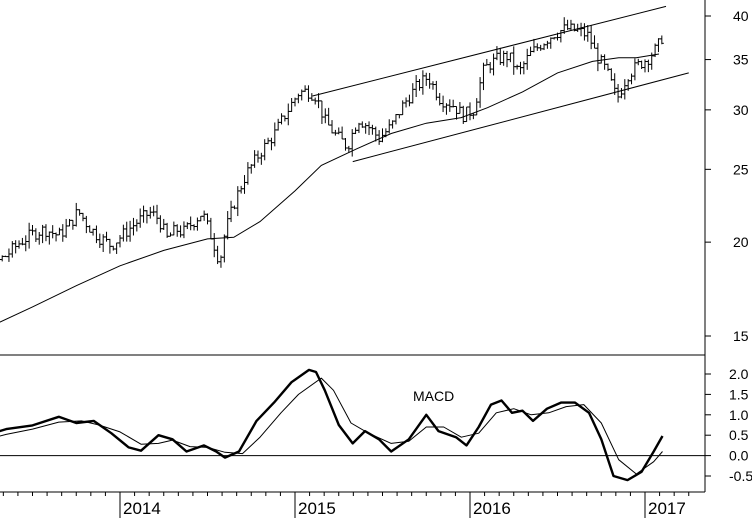  What do you see at coordinates (741, 169) in the screenshot?
I see `price-tick-label: 25` at bounding box center [741, 169].